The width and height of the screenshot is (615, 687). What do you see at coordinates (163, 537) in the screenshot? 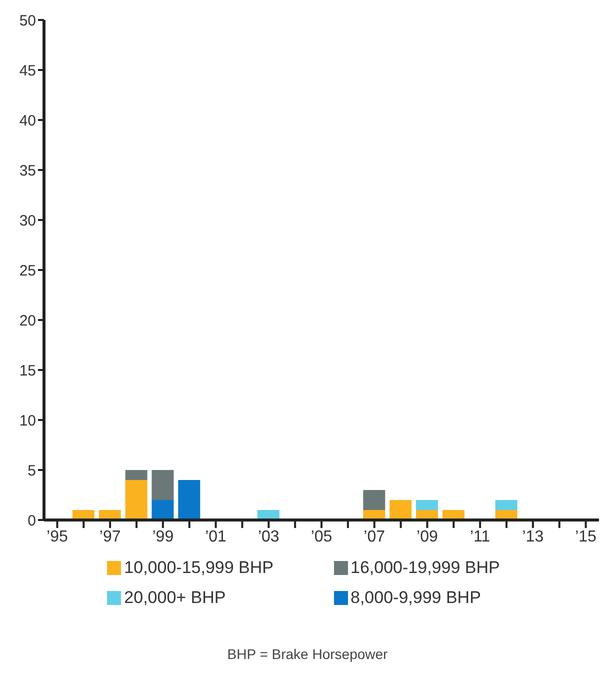
I see `x-tick-label: ’99` at bounding box center [163, 537].